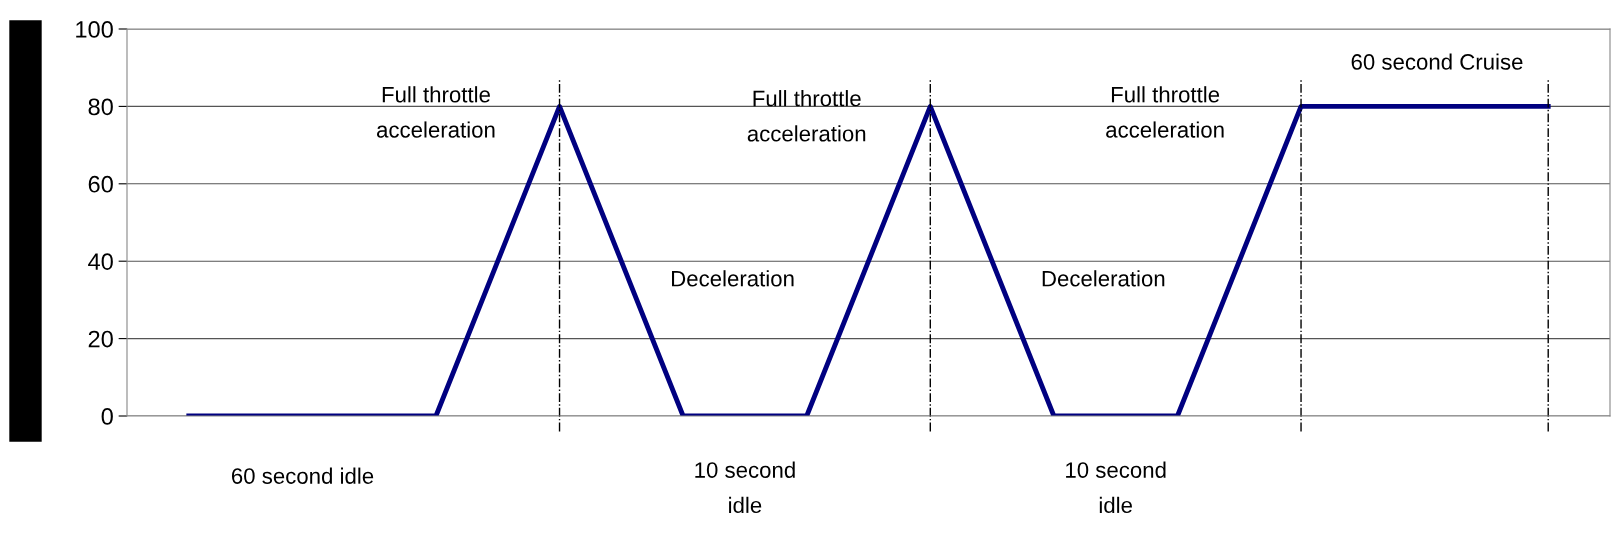  Describe the element at coordinates (100, 339) in the screenshot. I see `y-tick-label: 20` at that location.